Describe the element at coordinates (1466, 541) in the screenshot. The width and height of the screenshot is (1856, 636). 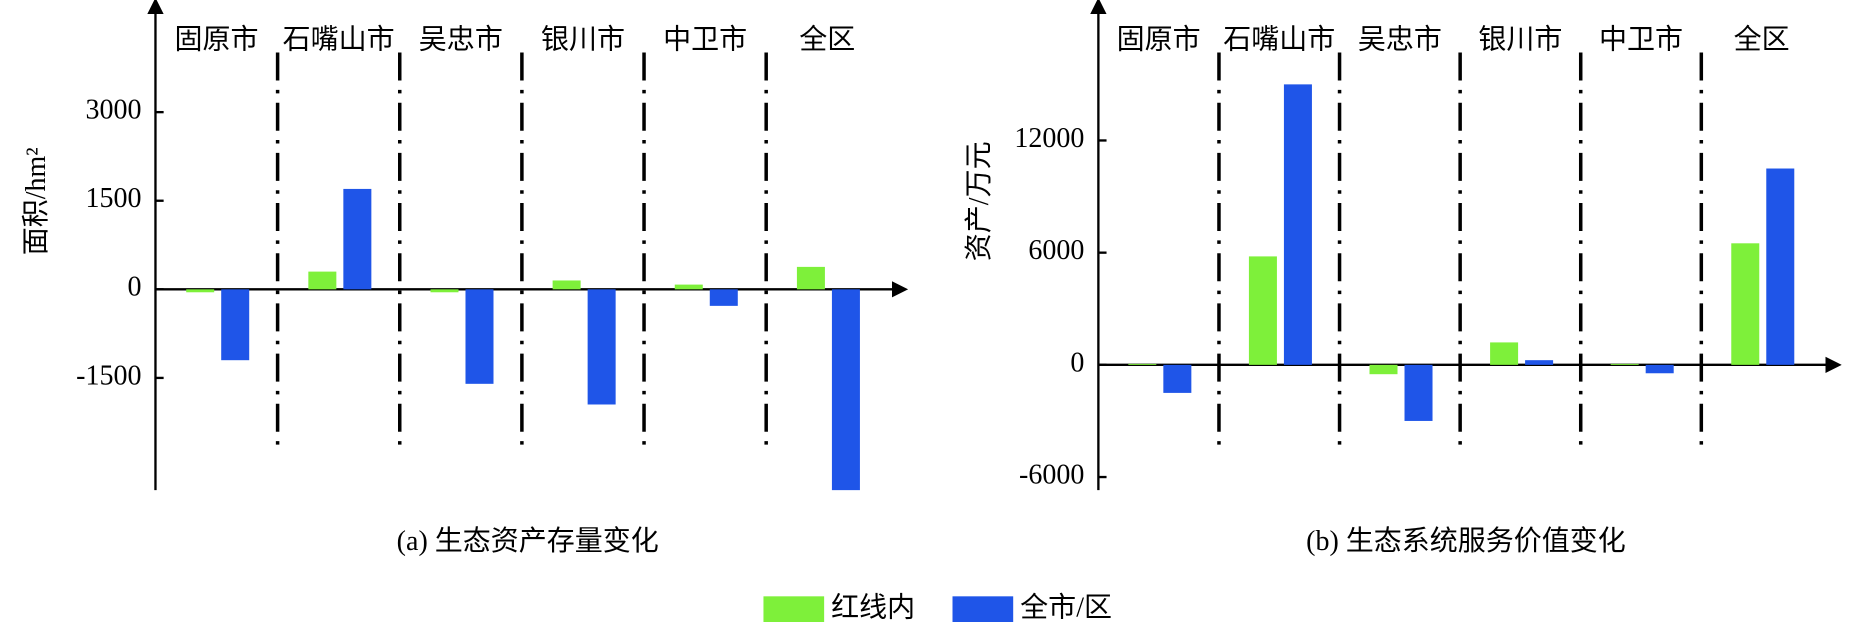
I see `chart-caption: (b) 生态系统服务价值变化` at that location.